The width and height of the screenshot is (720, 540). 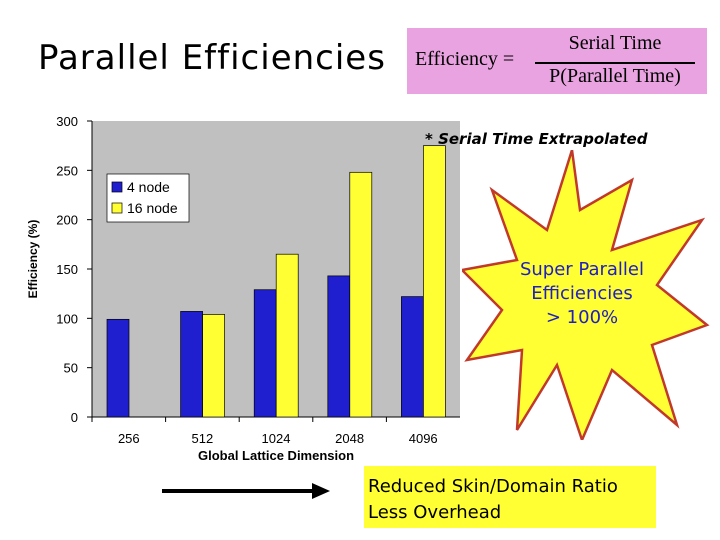 I want to click on x-tick-label: 256, so click(x=129, y=438).